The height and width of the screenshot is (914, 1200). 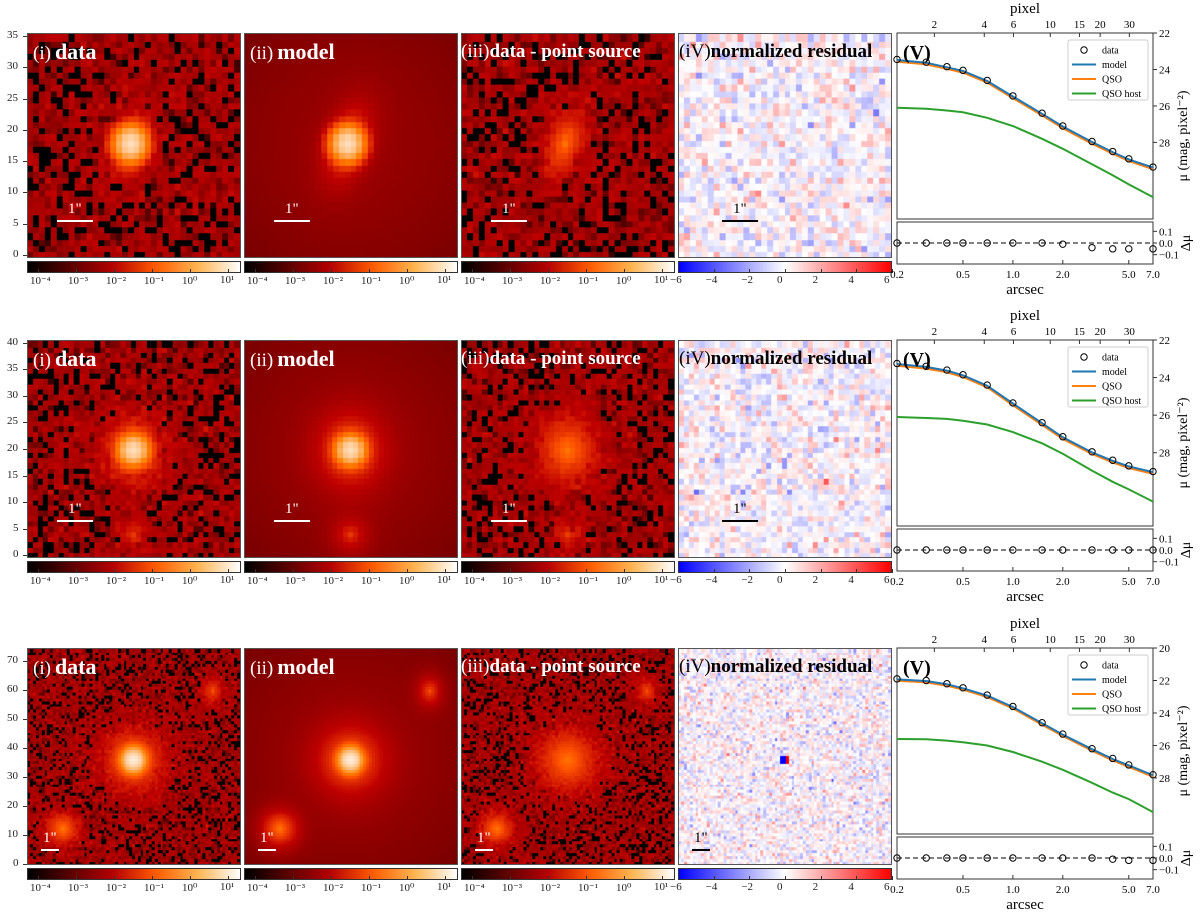 What do you see at coordinates (815, 580) in the screenshot?
I see `colorbar-tick-label: 2` at bounding box center [815, 580].